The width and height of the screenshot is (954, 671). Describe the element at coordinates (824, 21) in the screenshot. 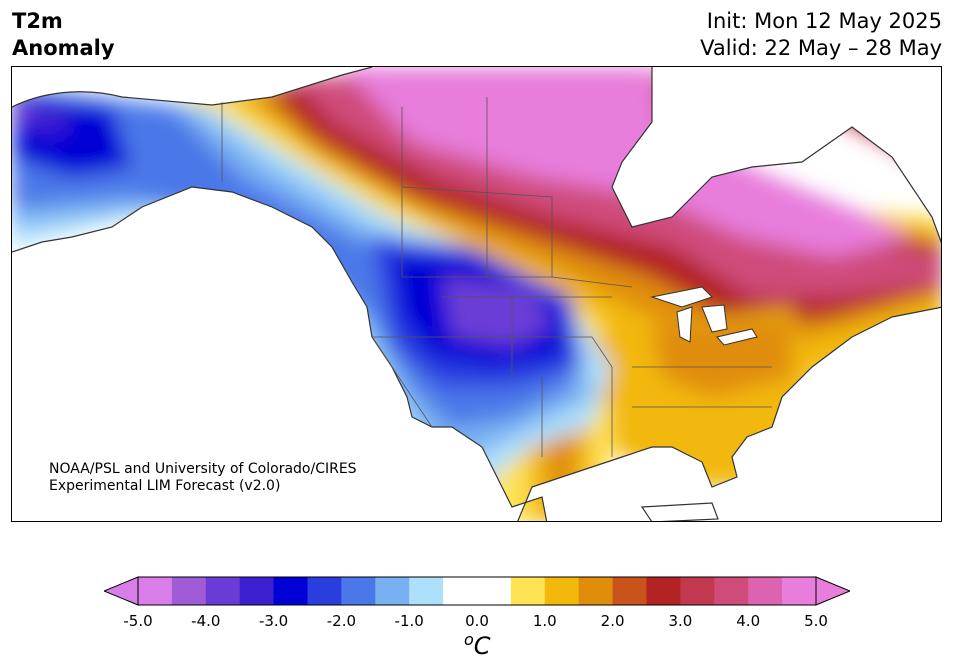

I see `init-date: Init: Mon 12 May 2025` at that location.